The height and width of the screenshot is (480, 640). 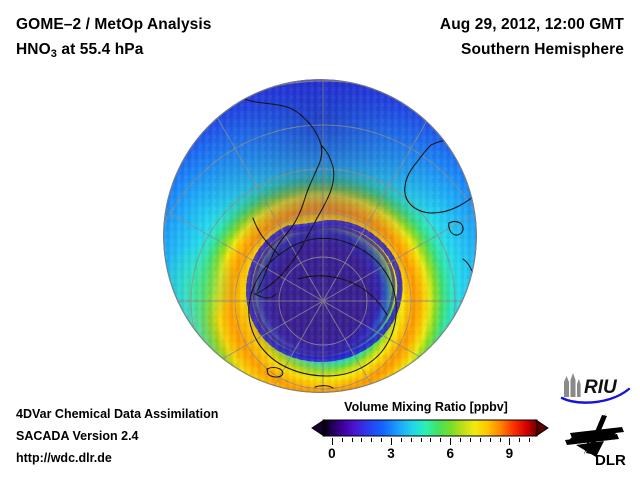 I want to click on colorbar-tick-label: 3, so click(x=391, y=453).